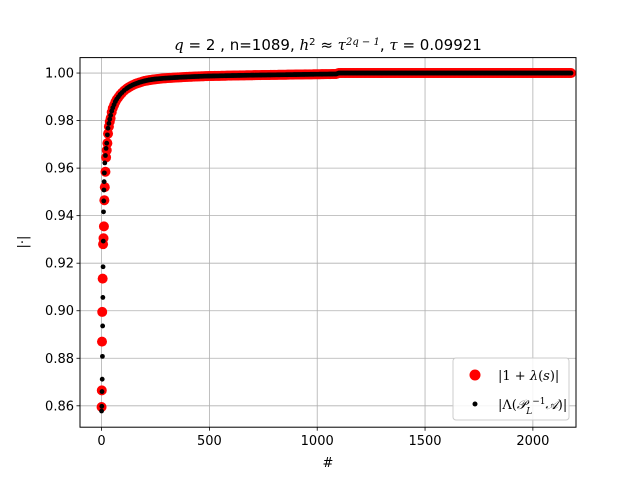 The image size is (640, 480). Describe the element at coordinates (209, 441) in the screenshot. I see `x-tick-label: 500` at that location.